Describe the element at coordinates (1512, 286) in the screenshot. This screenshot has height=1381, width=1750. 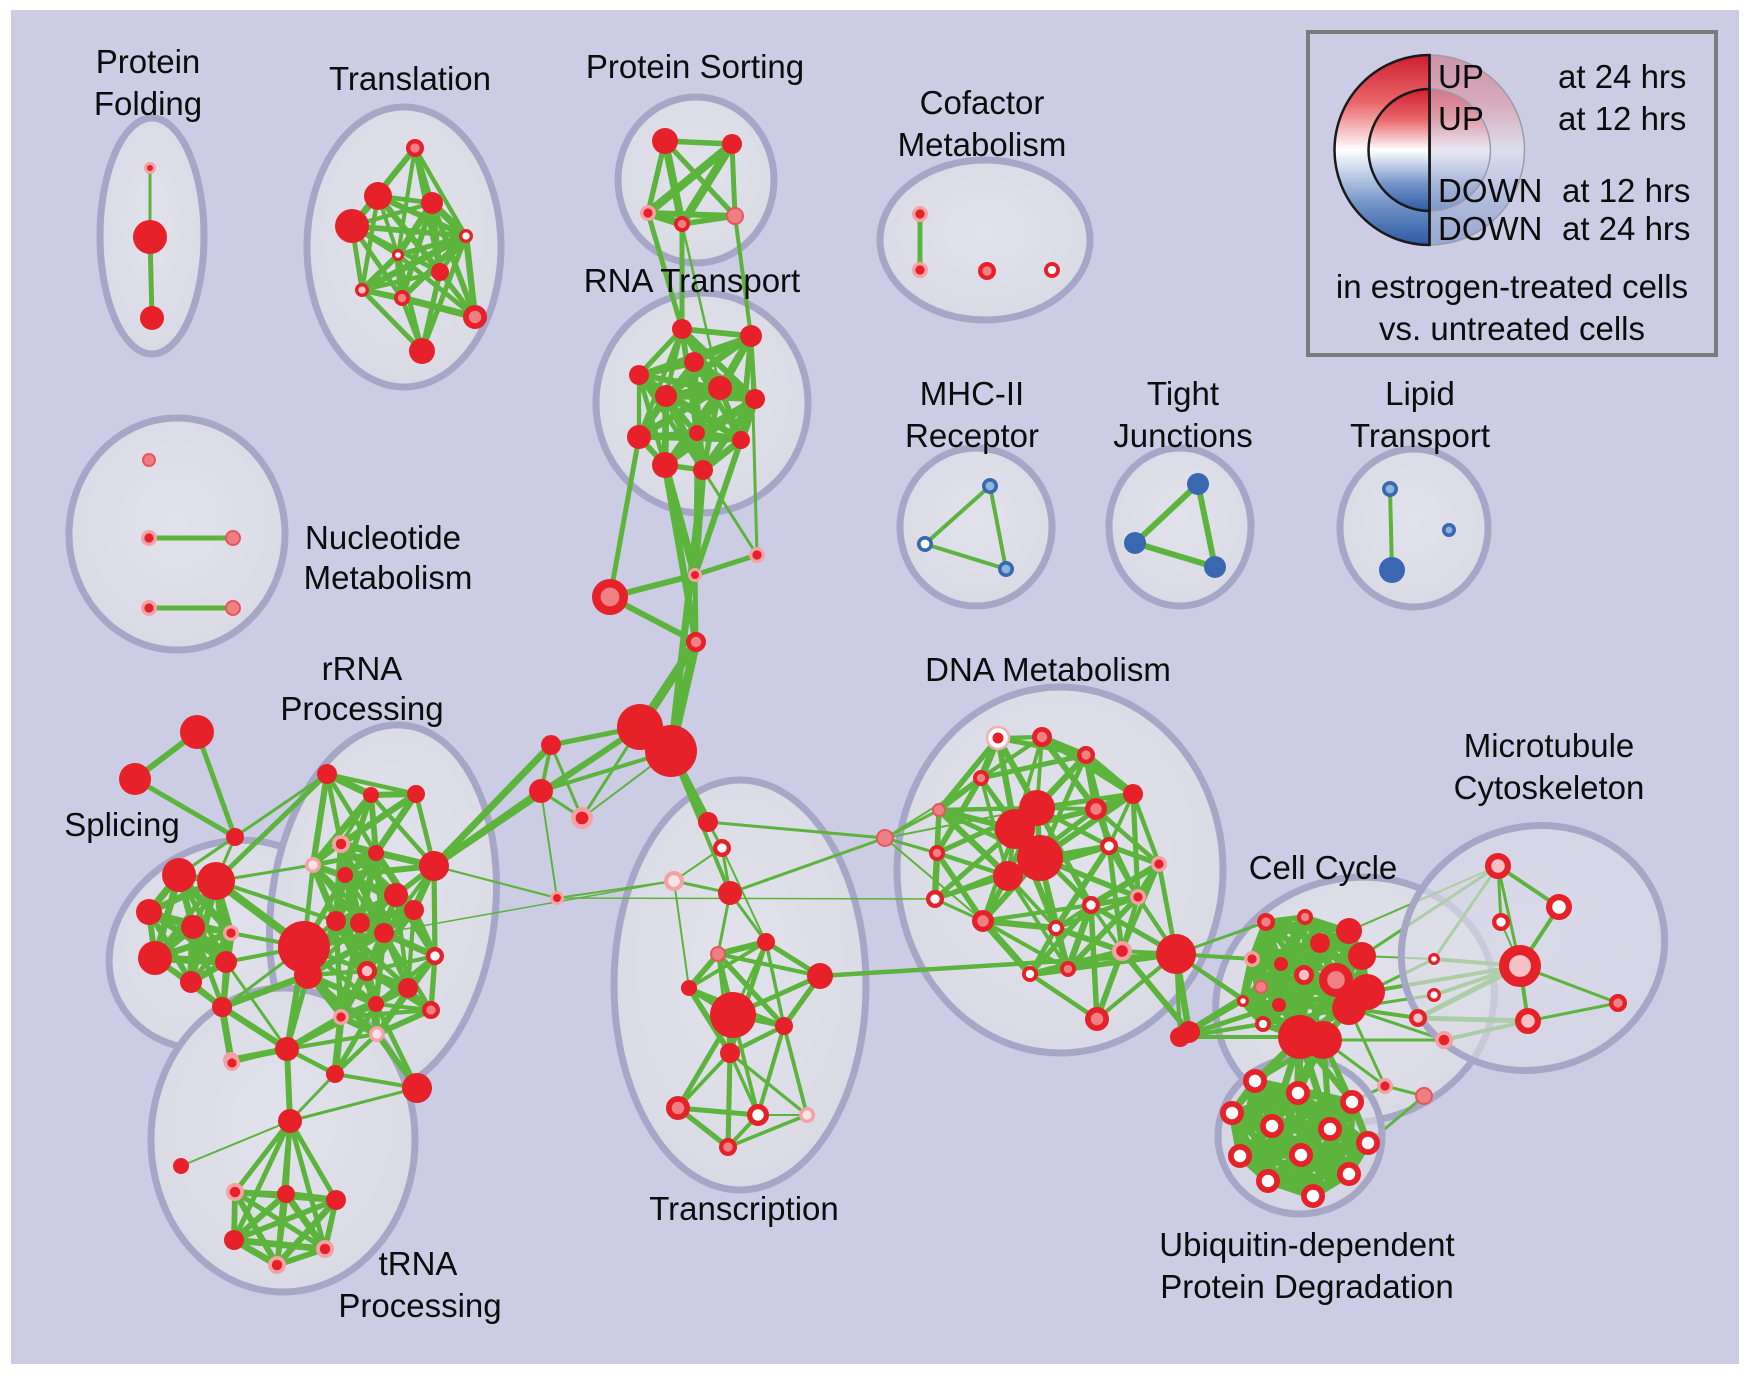
I see `svg-text: in estrogen-treated cells` at that location.